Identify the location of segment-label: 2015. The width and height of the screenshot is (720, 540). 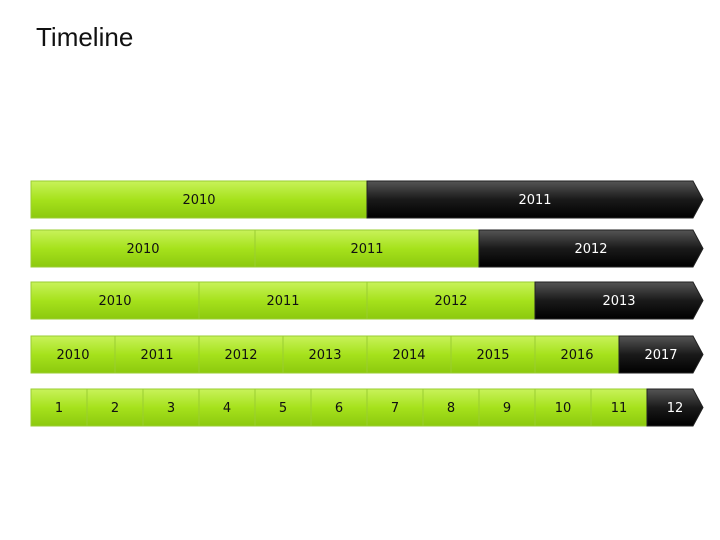
(492, 355).